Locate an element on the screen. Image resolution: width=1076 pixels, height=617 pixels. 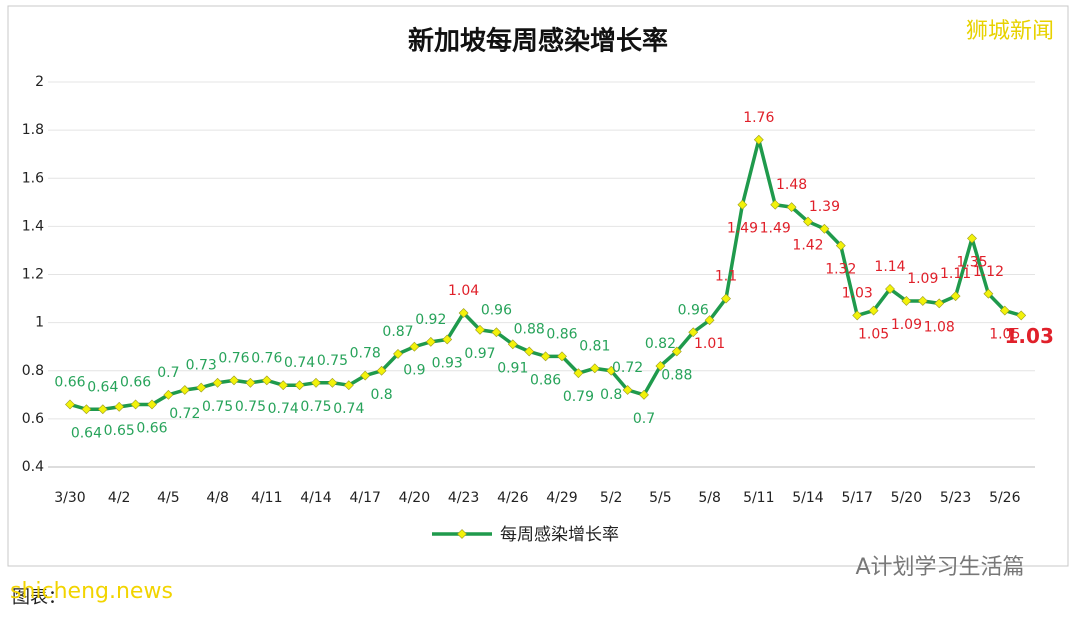
x-tick-label: 4/2 is located at coordinates (119, 498).